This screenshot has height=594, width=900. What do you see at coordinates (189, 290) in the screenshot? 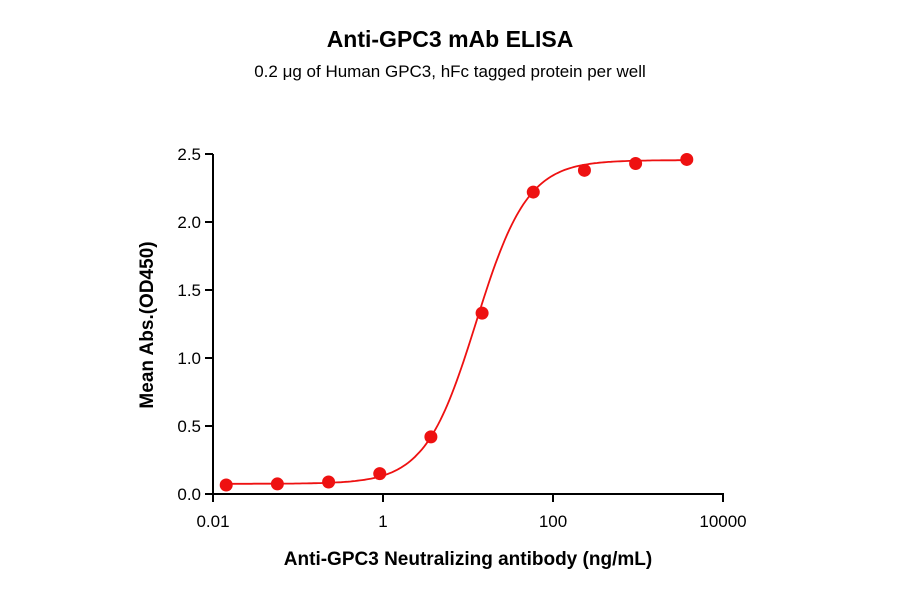
I see `y-tick-label: 1.5` at bounding box center [189, 290].